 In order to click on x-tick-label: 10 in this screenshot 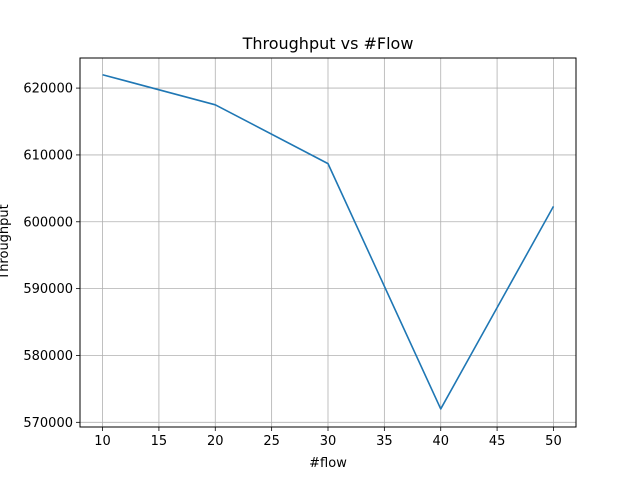, I will do `click(102, 441)`.